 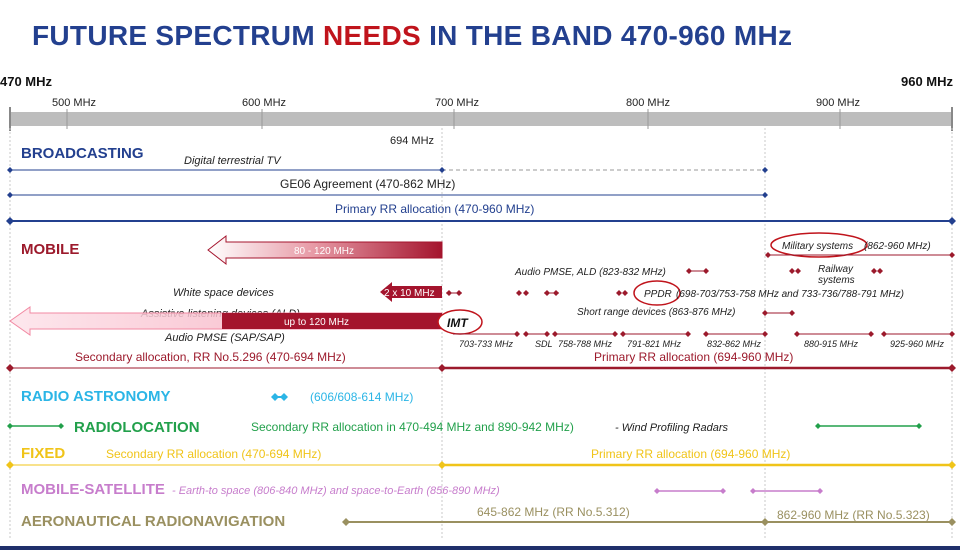 I want to click on dtt-start-marker, so click(x=10, y=170).